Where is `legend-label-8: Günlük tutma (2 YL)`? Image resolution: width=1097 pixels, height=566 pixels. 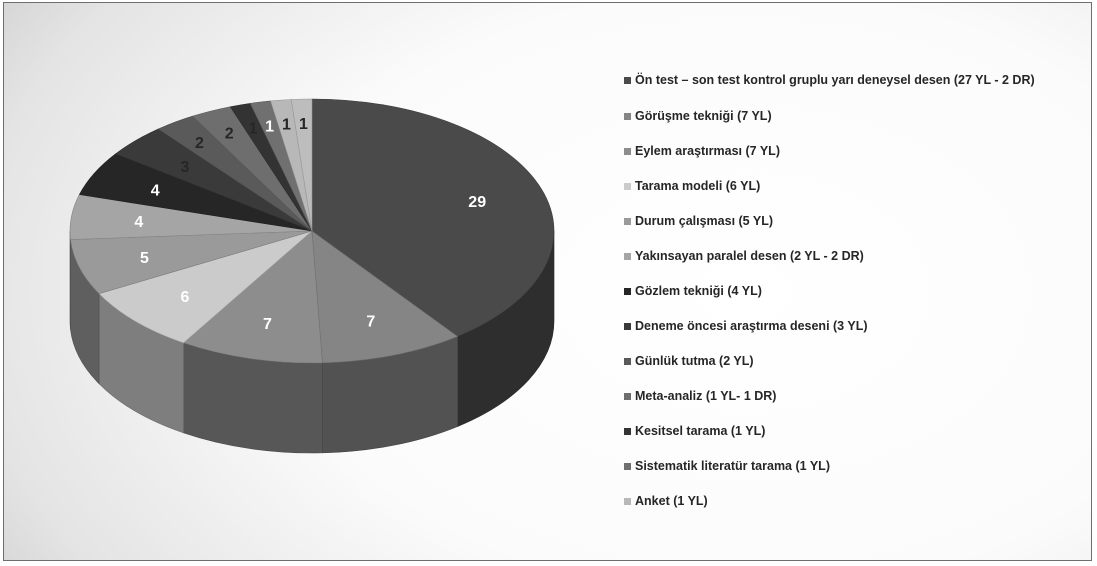
legend-label-8: Günlük tutma (2 YL) is located at coordinates (694, 361).